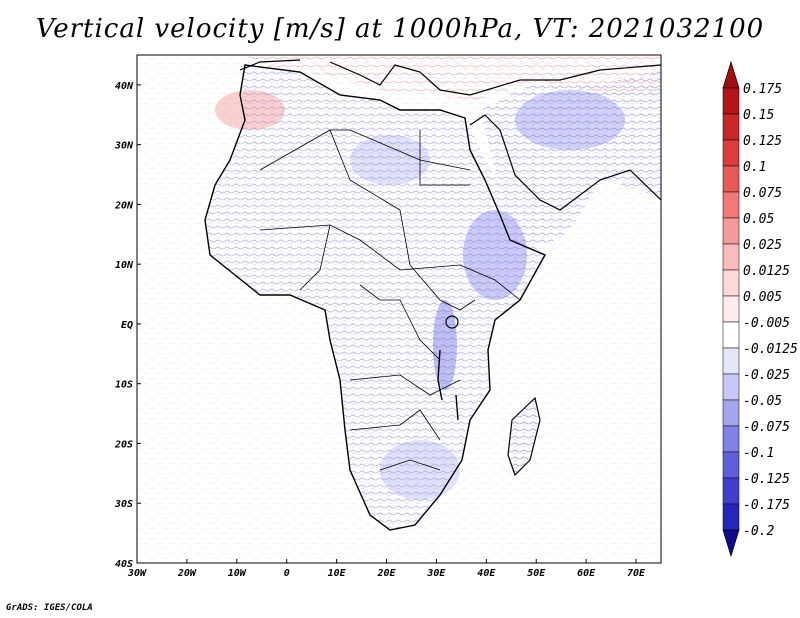 This screenshot has width=800, height=618. Describe the element at coordinates (123, 504) in the screenshot. I see `y-tick-label: 30S` at that location.